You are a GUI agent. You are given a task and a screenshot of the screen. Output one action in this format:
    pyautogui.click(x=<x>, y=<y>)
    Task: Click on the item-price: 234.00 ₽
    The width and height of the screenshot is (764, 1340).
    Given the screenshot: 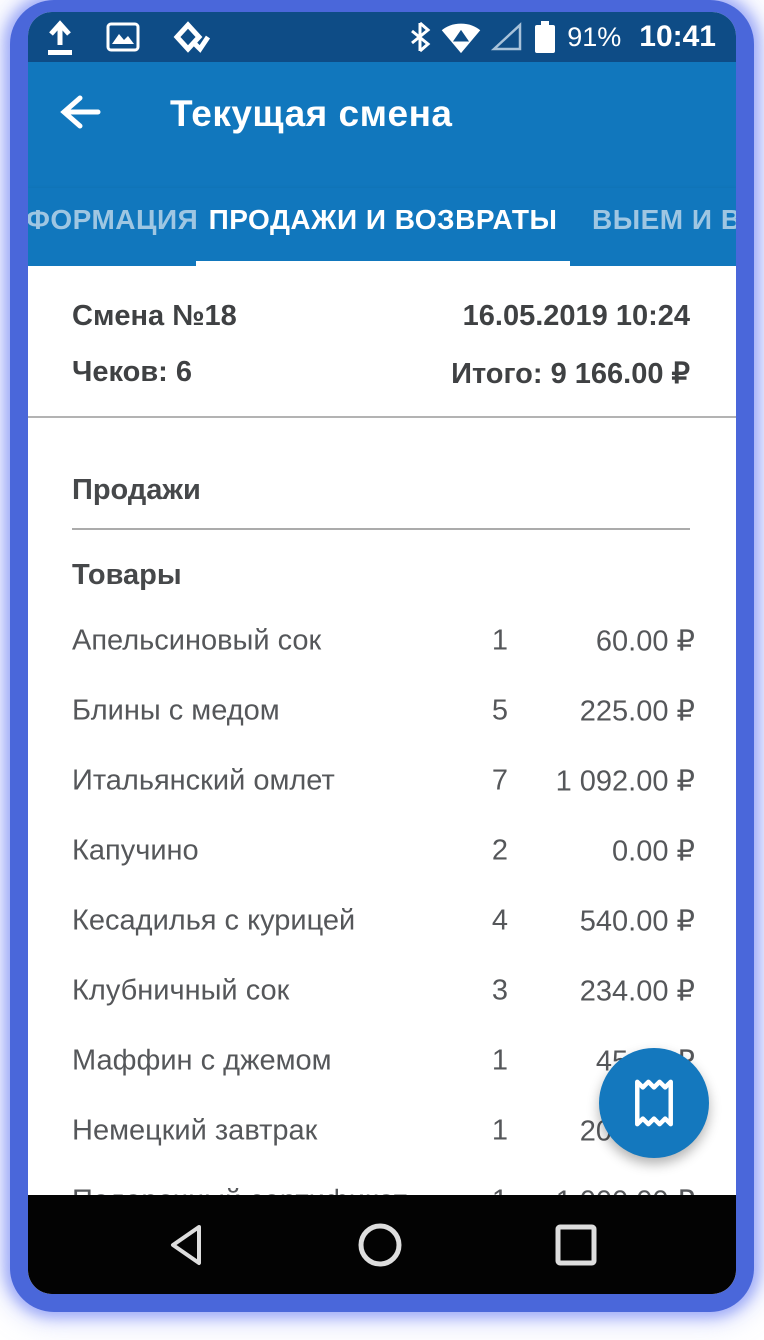 What is the action you would take?
    pyautogui.click(x=637, y=991)
    